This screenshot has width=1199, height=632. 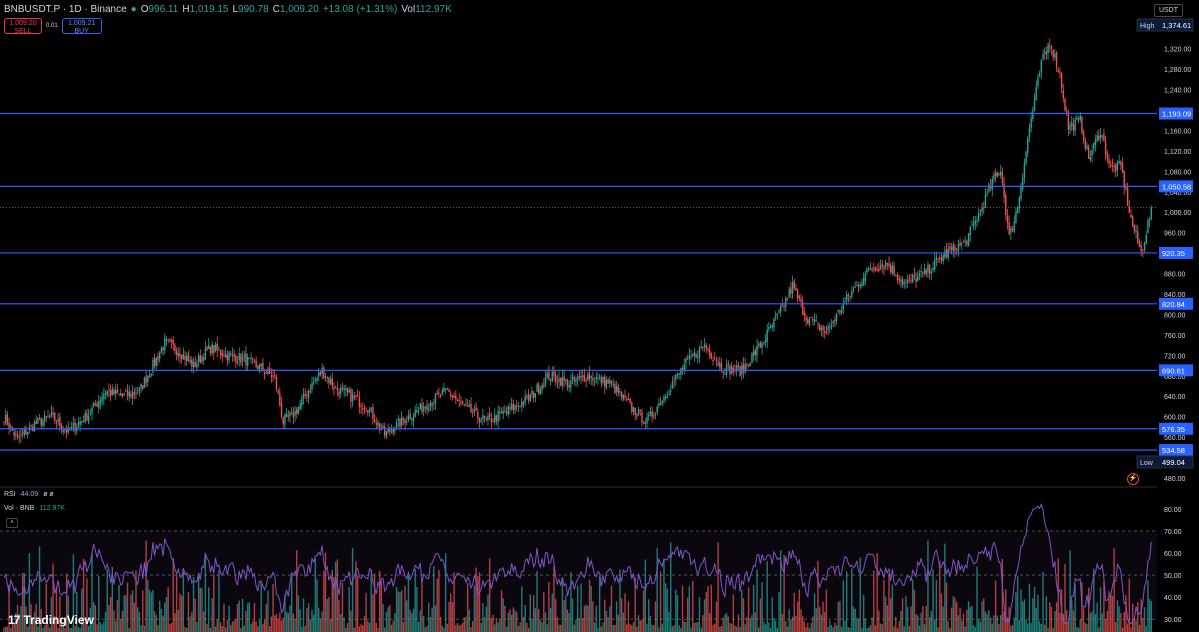 What do you see at coordinates (29, 494) in the screenshot?
I see `rsi-legend: RSI 44.09 ø ø` at bounding box center [29, 494].